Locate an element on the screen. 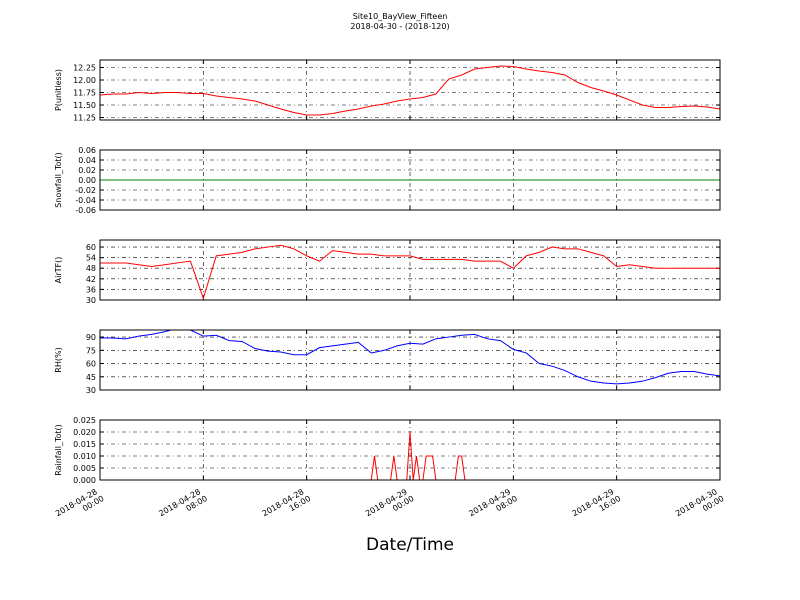  x-axis-label: Date/Time is located at coordinates (410, 545).